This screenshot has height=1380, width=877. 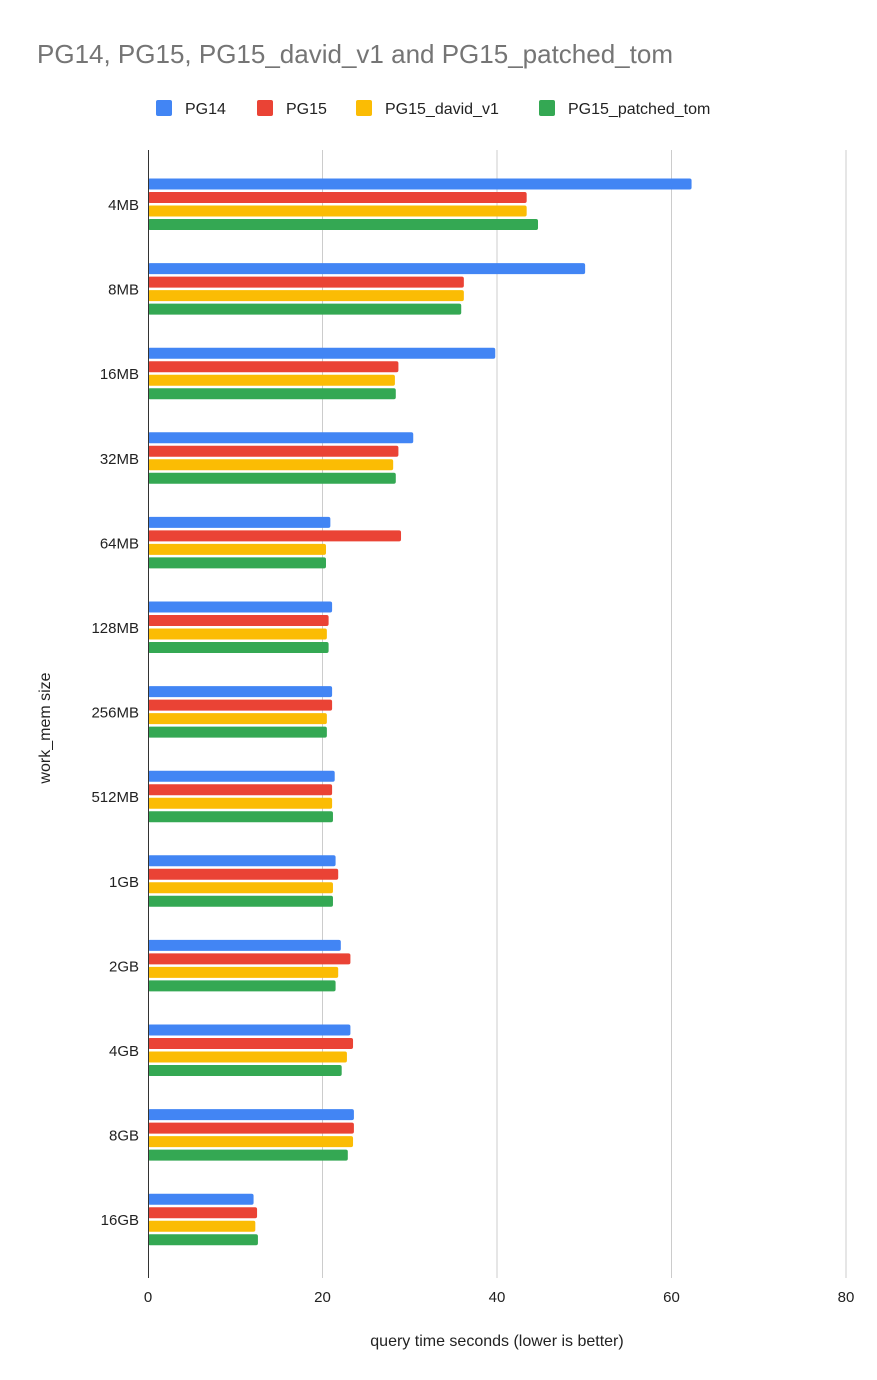 What do you see at coordinates (275, 536) in the screenshot?
I see `bar-PG15-64MB` at bounding box center [275, 536].